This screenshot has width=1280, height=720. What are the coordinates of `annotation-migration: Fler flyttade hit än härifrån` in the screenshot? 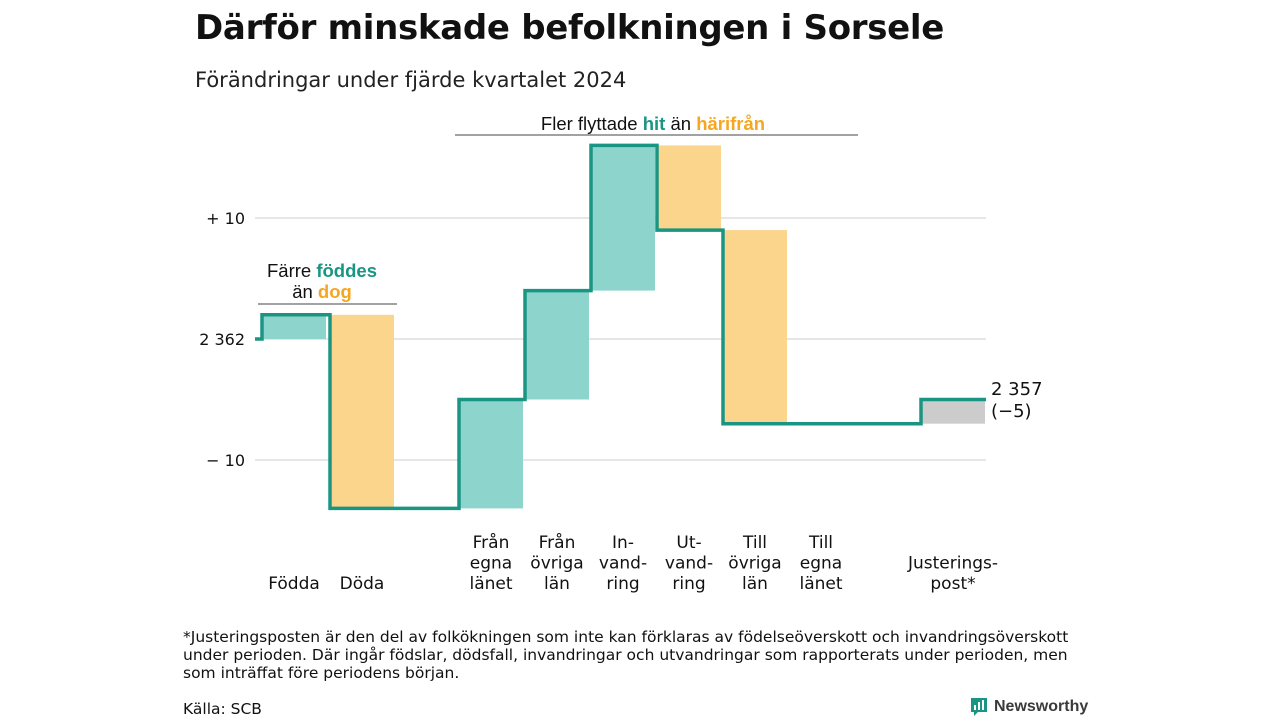 It's located at (653, 123).